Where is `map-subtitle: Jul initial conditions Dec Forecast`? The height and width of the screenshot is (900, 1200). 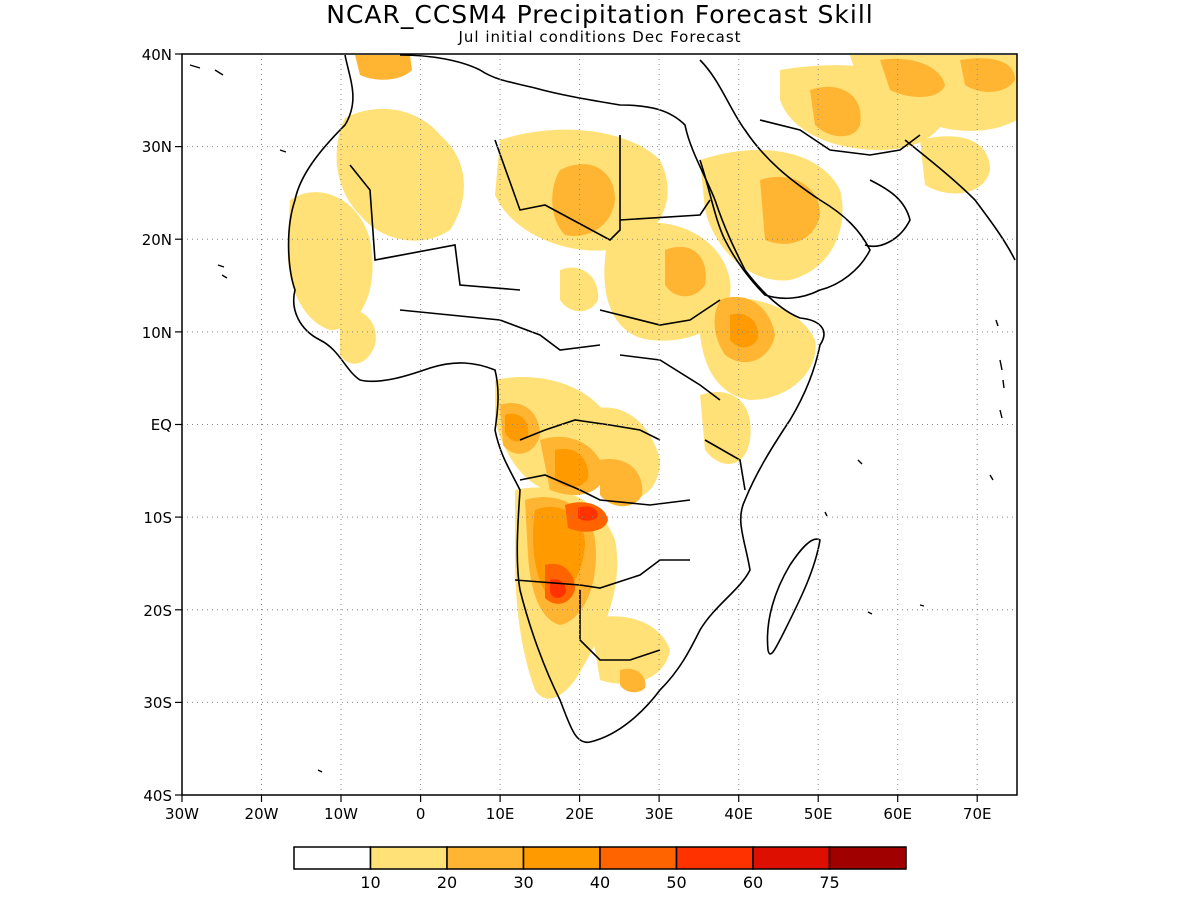 map-subtitle: Jul initial conditions Dec Forecast is located at coordinates (600, 37).